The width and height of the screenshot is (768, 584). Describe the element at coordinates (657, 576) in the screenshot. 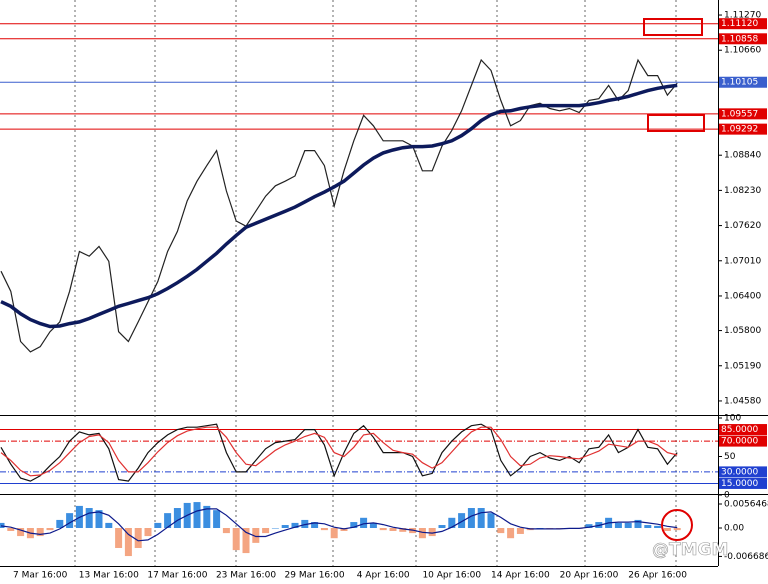

I see `x-tick-label: 26 Apr 16:00` at that location.